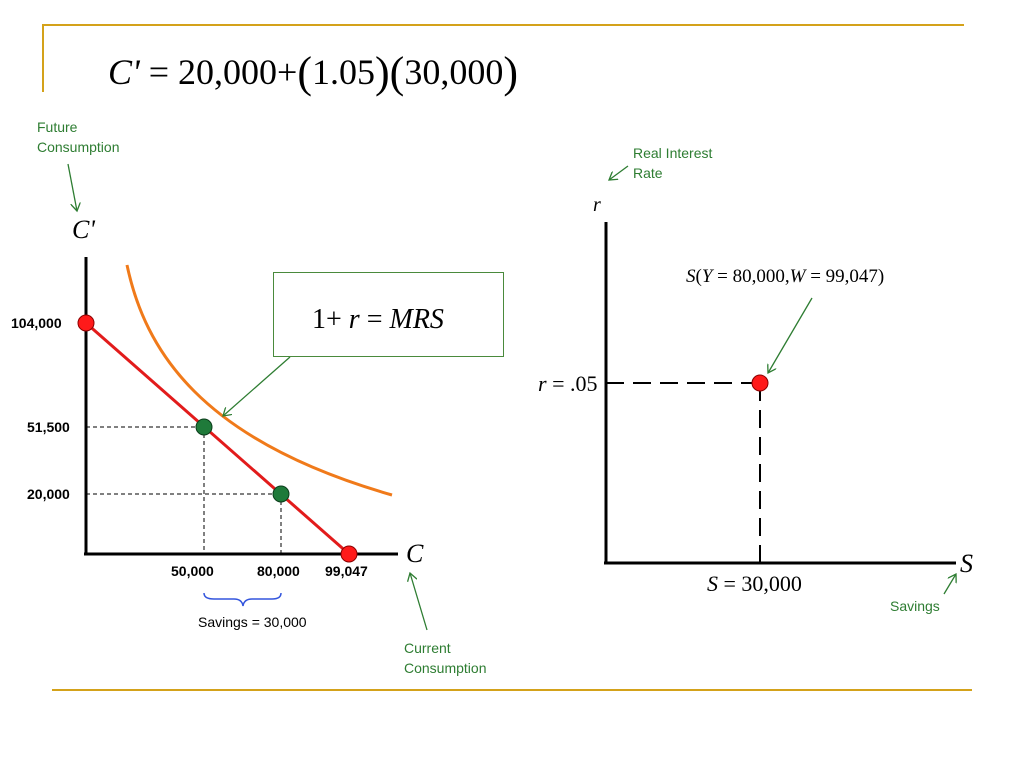  What do you see at coordinates (242, 599) in the screenshot?
I see `savings-brace` at bounding box center [242, 599].